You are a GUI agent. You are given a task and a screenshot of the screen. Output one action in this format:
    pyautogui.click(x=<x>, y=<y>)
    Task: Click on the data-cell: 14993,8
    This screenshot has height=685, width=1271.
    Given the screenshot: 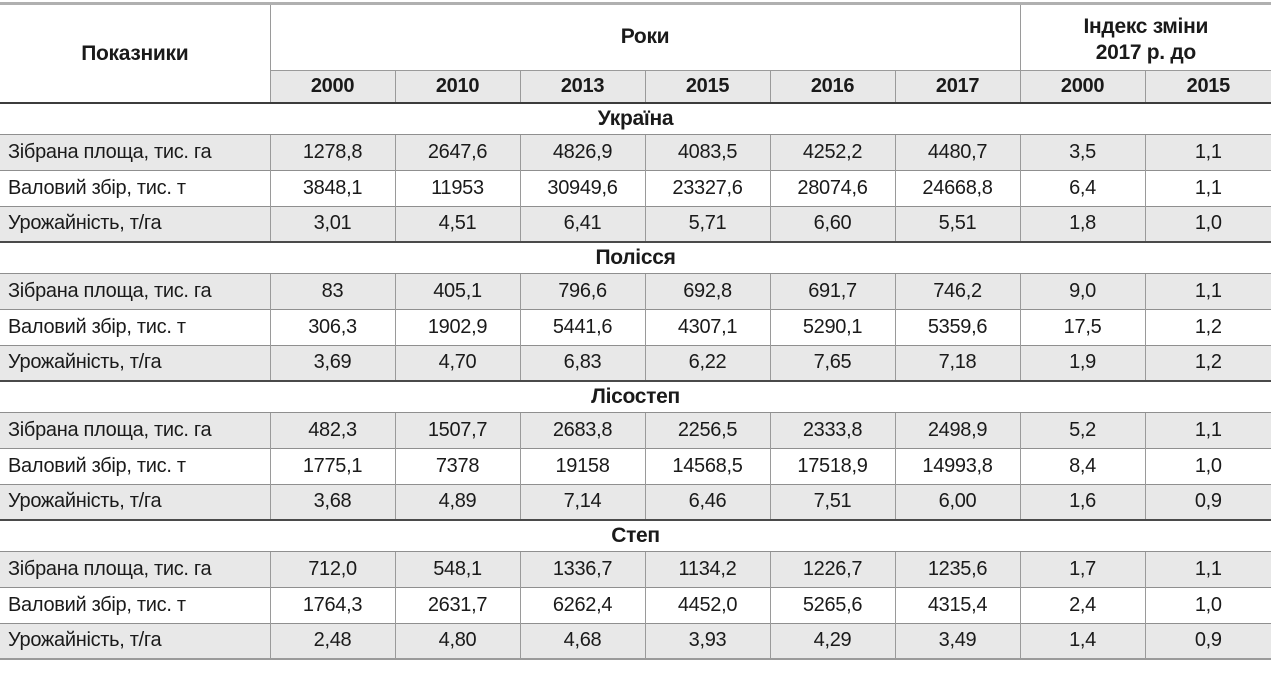 What is the action you would take?
    pyautogui.click(x=957, y=465)
    